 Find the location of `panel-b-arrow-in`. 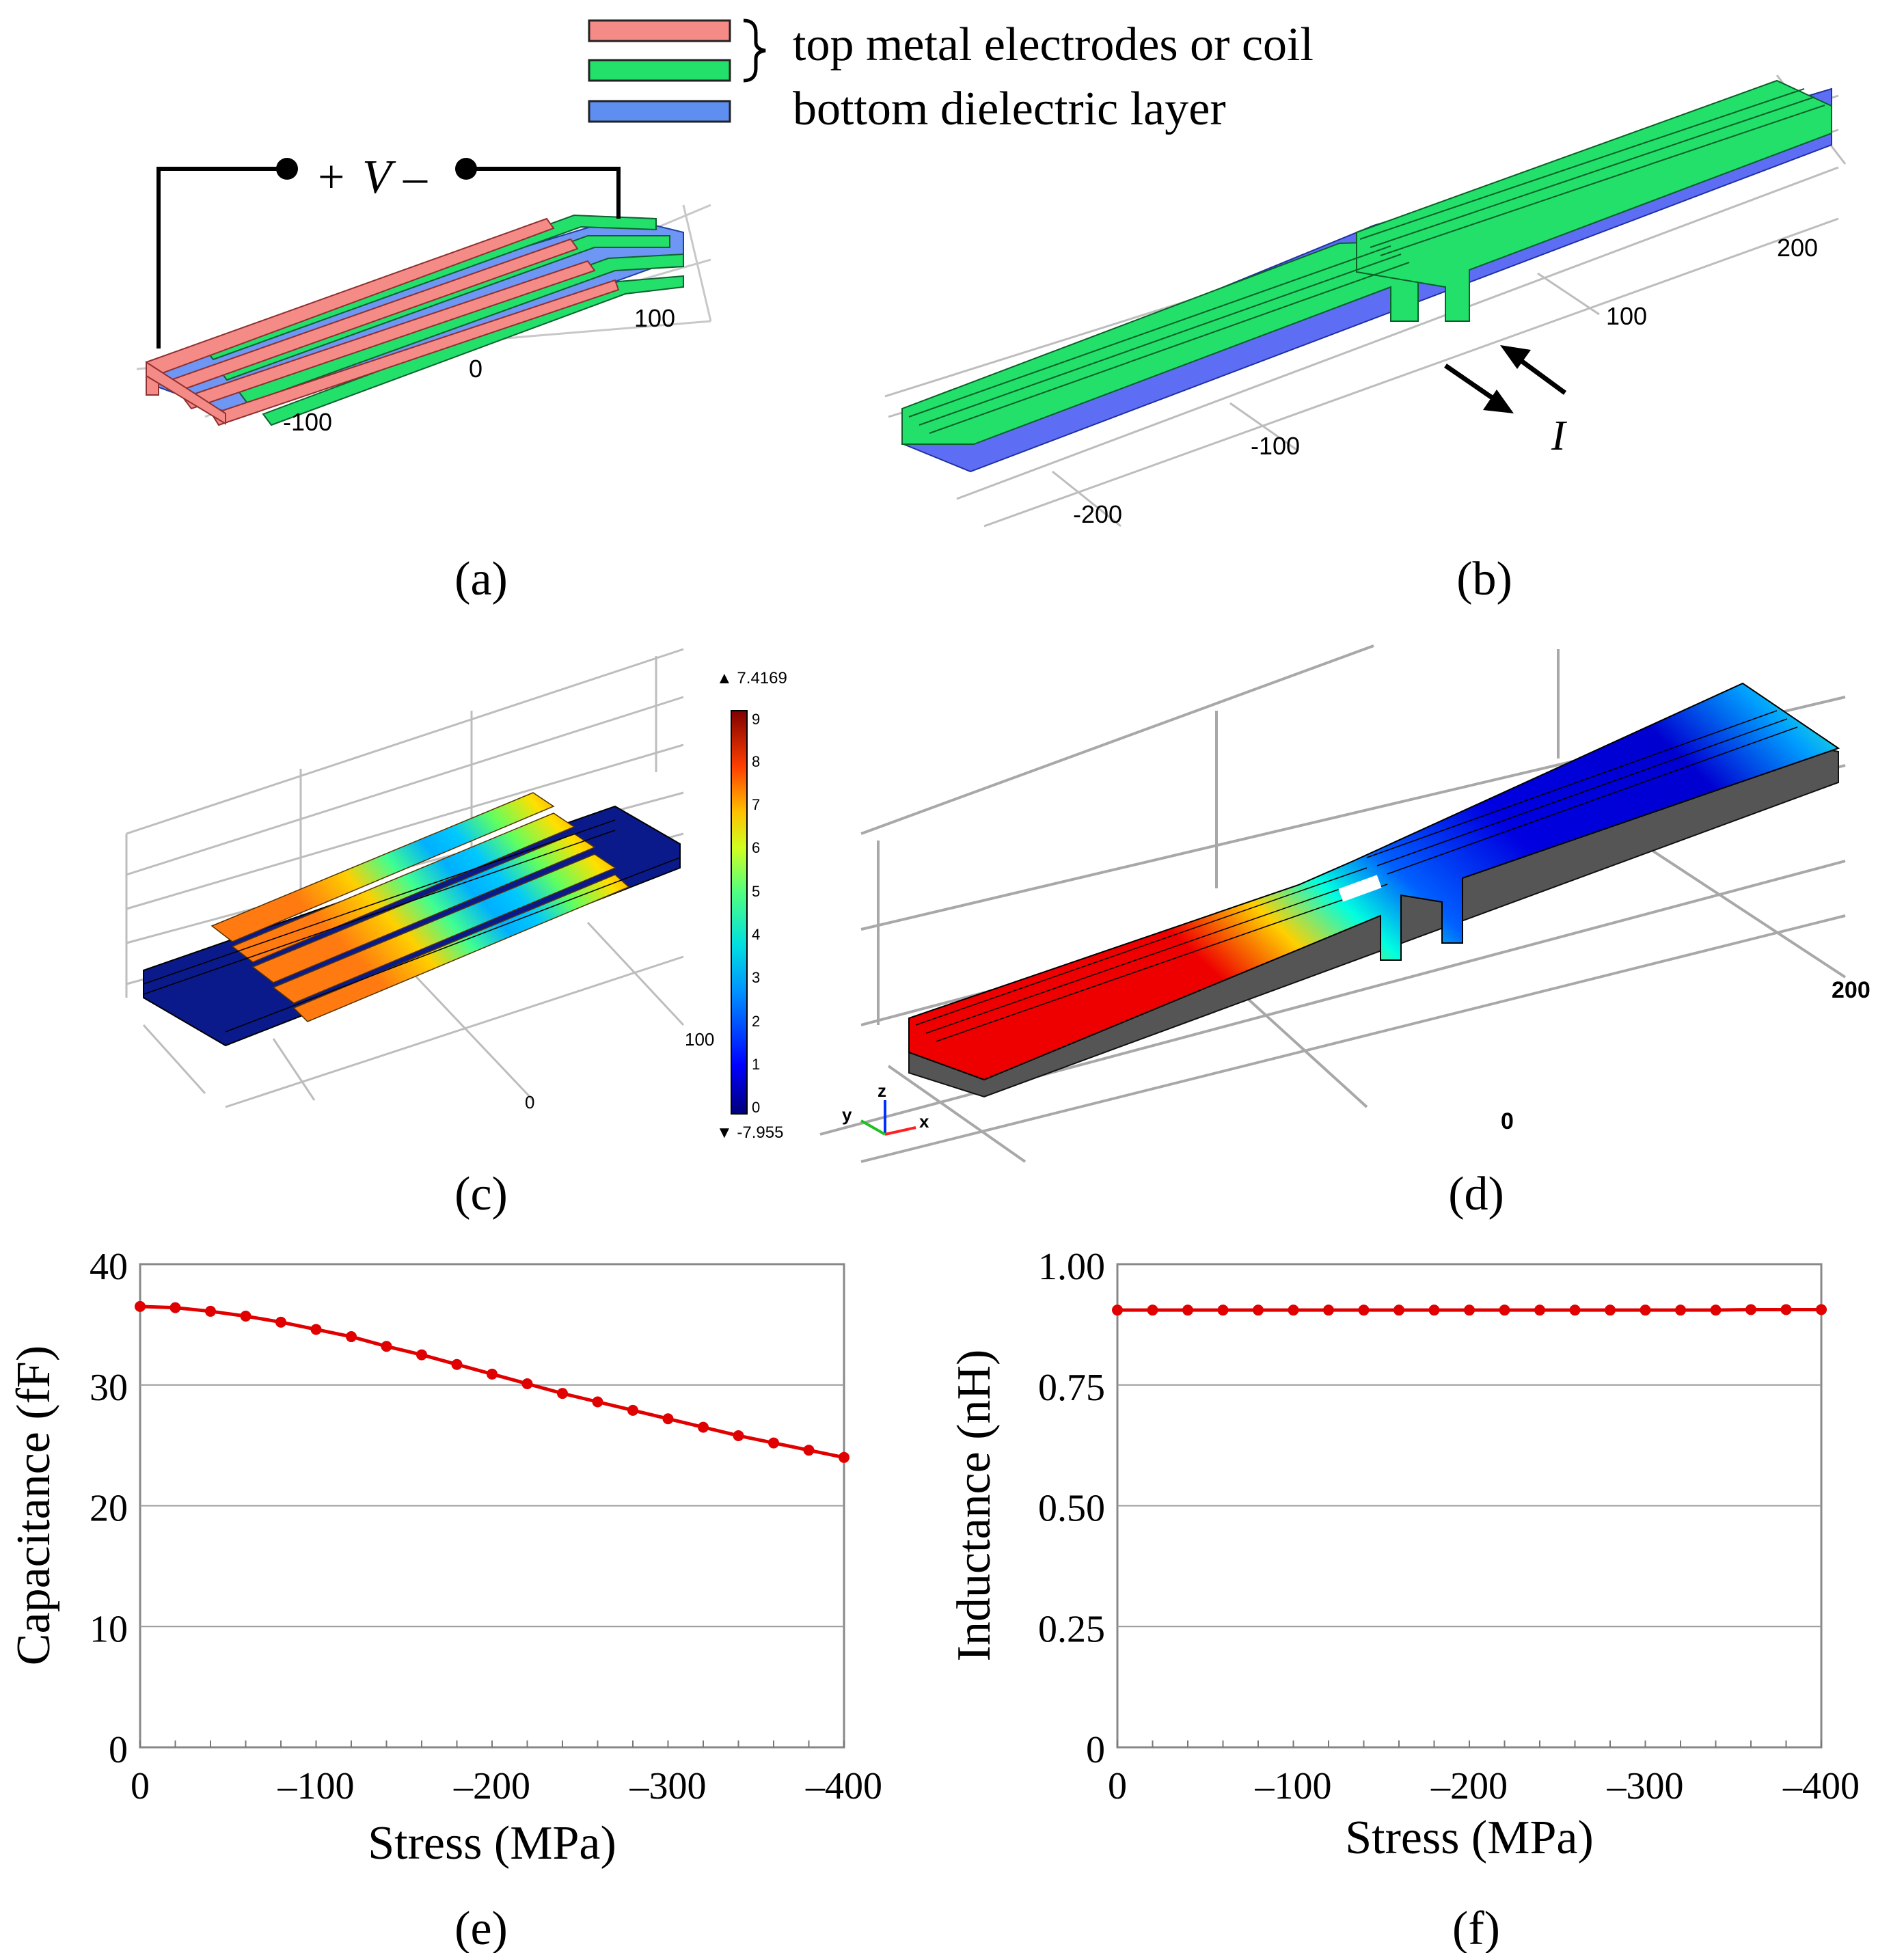

panel-b-arrow-in is located at coordinates (1515, 357).